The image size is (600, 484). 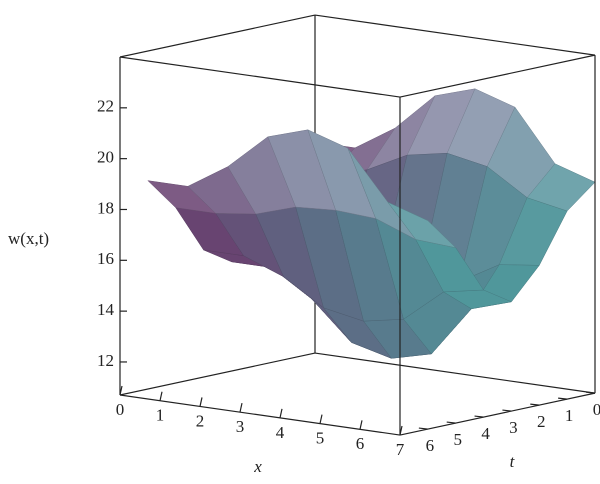 I want to click on x-tick-label: 2, so click(x=200, y=420).